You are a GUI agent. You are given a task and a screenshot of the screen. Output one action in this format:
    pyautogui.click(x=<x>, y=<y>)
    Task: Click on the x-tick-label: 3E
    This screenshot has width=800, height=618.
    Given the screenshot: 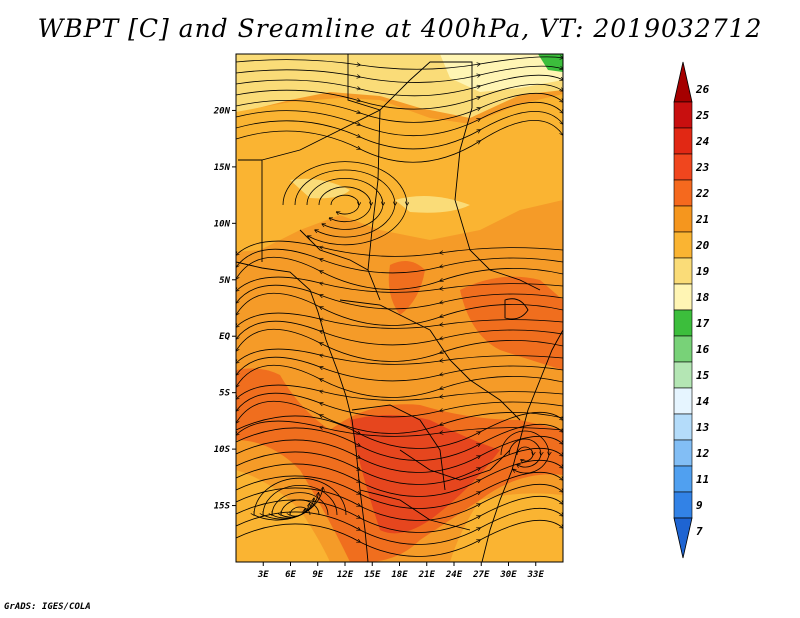 What is the action you would take?
    pyautogui.click(x=263, y=575)
    